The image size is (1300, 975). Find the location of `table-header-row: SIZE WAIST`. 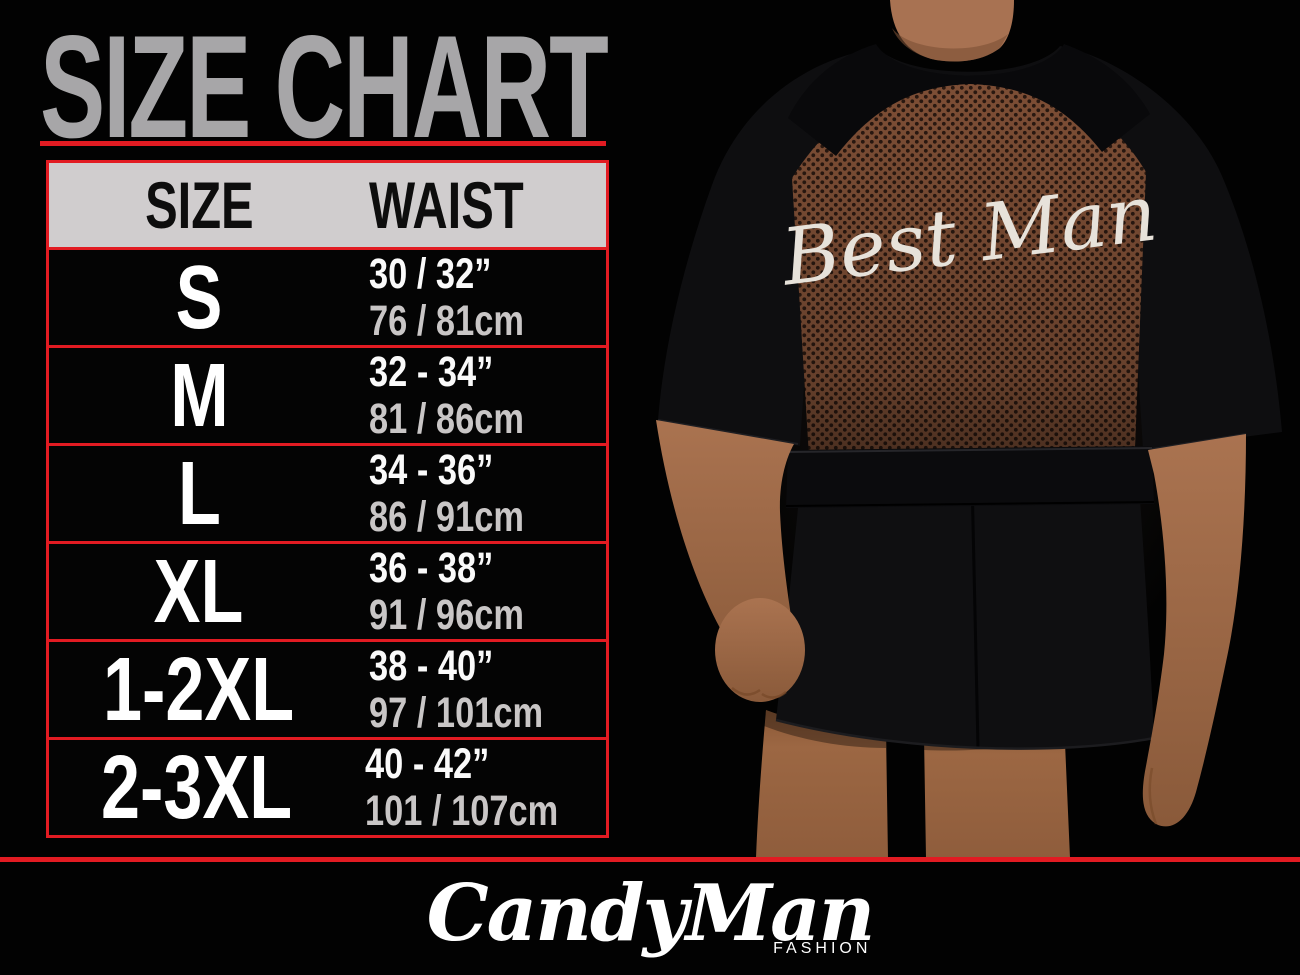

table-header-row: SIZE WAIST is located at coordinates (327, 205).